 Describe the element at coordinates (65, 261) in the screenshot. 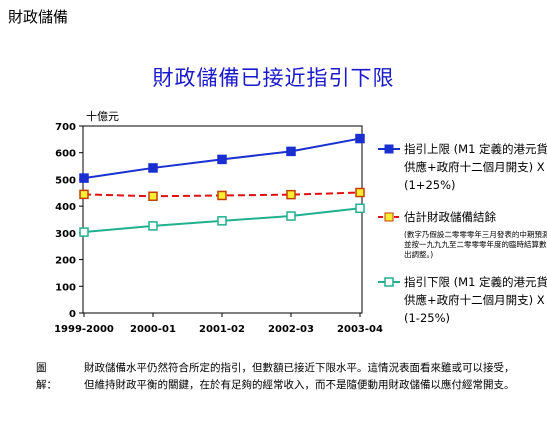

I see `y-tick-label: 200` at that location.